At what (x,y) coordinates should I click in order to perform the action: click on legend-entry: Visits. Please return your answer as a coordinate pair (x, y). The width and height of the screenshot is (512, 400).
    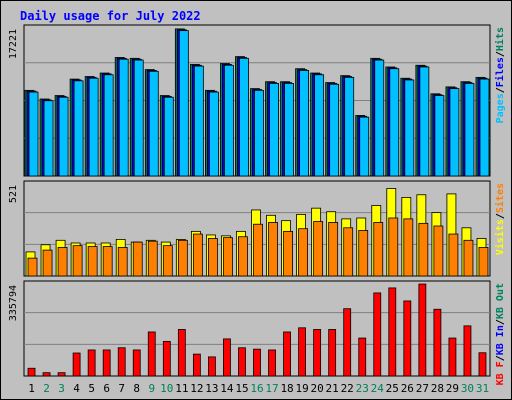
    Looking at the image, I should click on (500, 237).